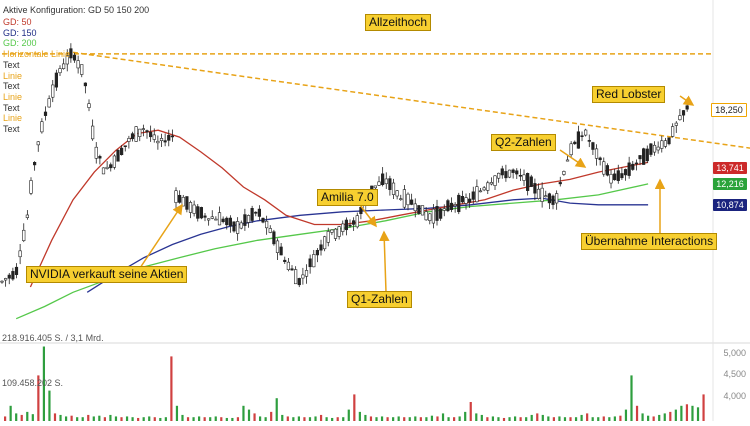  What do you see at coordinates (649, 241) in the screenshot?
I see `callout-uebernahme: Übernahme Interactions` at bounding box center [649, 241].